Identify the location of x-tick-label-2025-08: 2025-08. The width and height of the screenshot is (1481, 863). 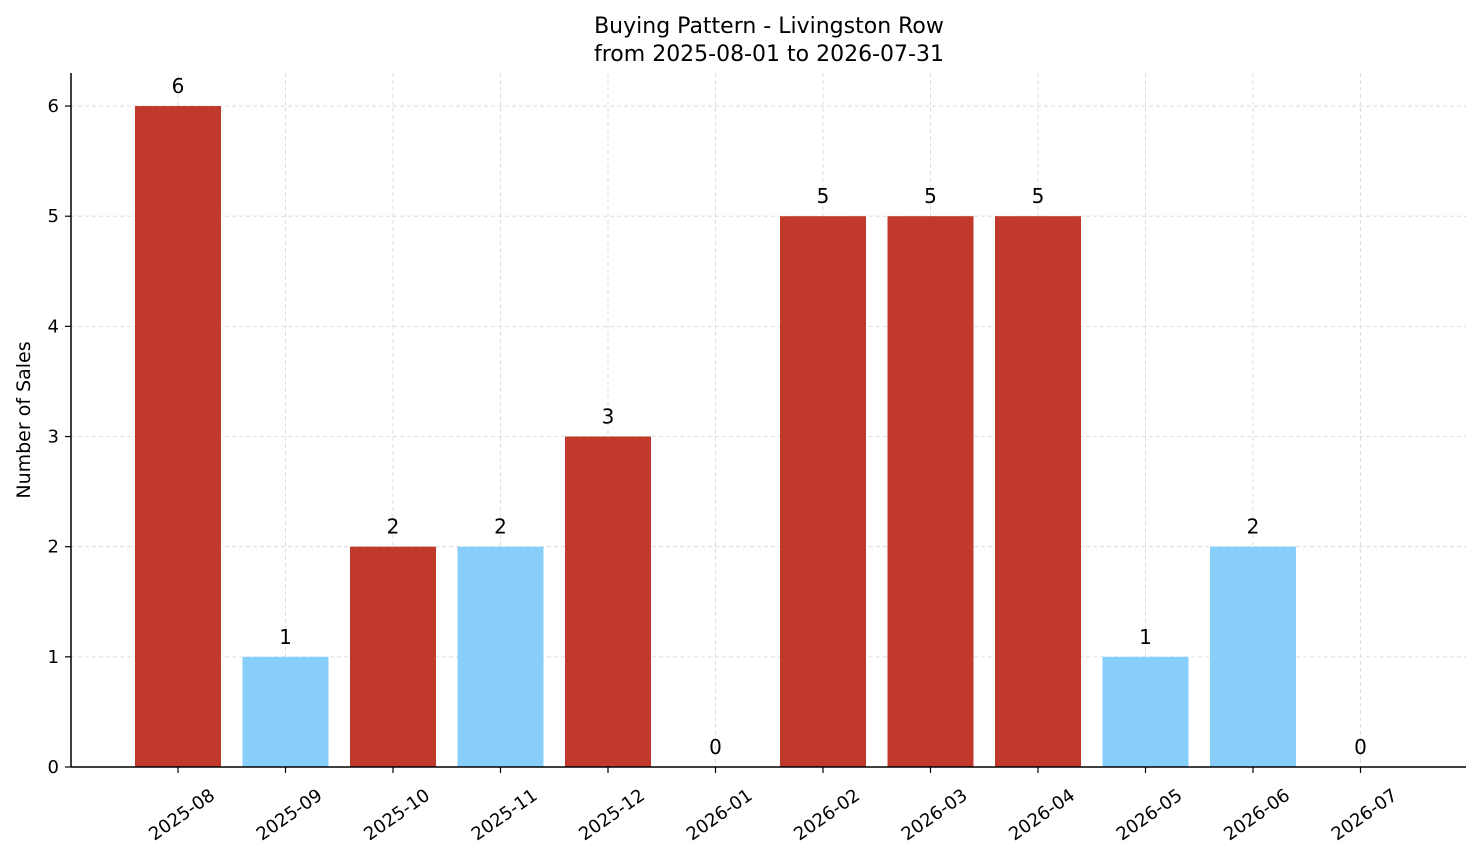
(182, 815).